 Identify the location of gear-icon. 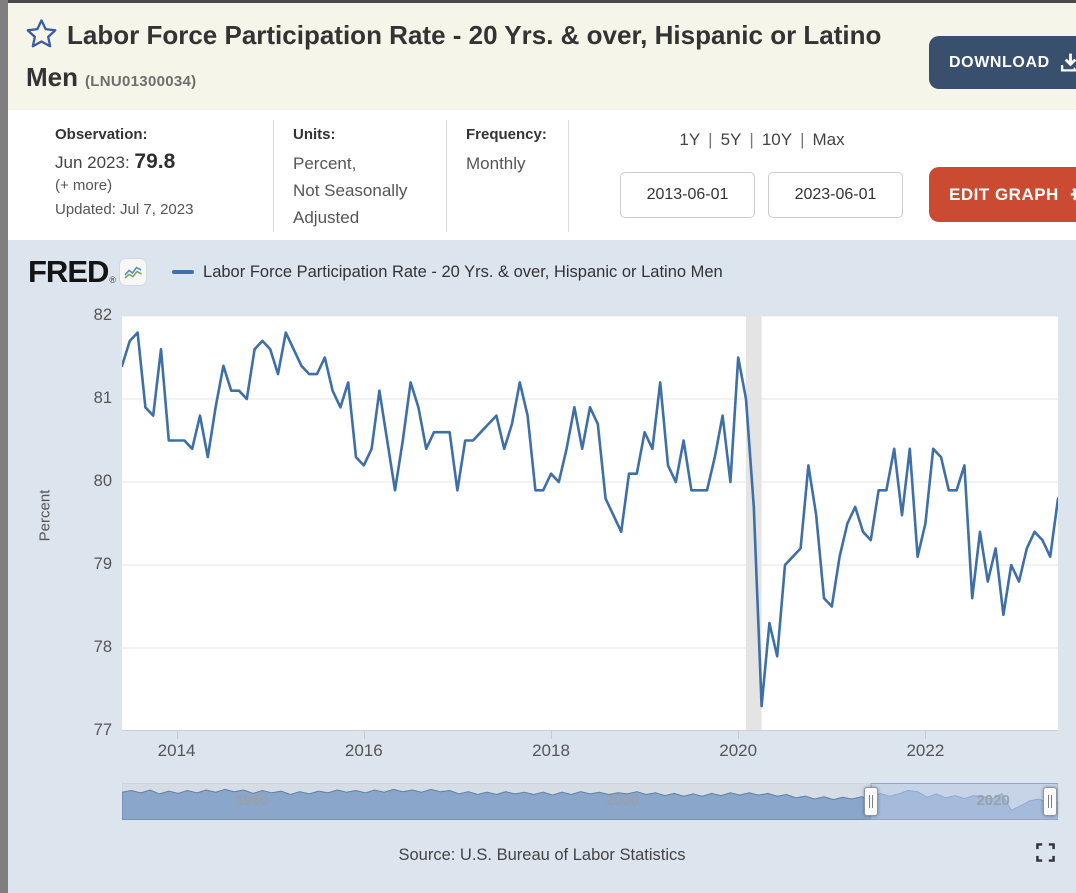
(1072, 194).